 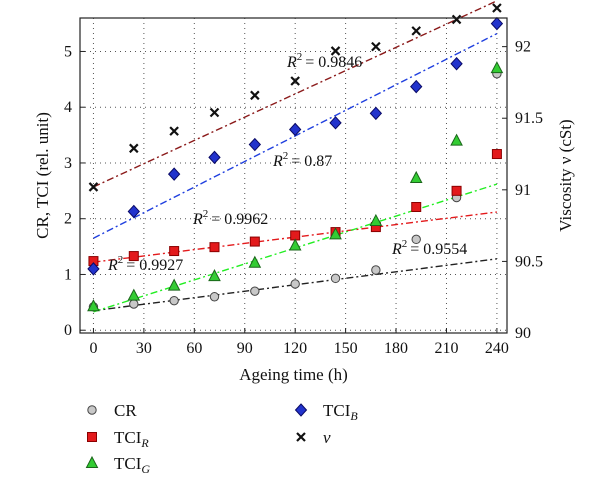 What do you see at coordinates (301, 410) in the screenshot?
I see `legend-marker-tci-b` at bounding box center [301, 410].